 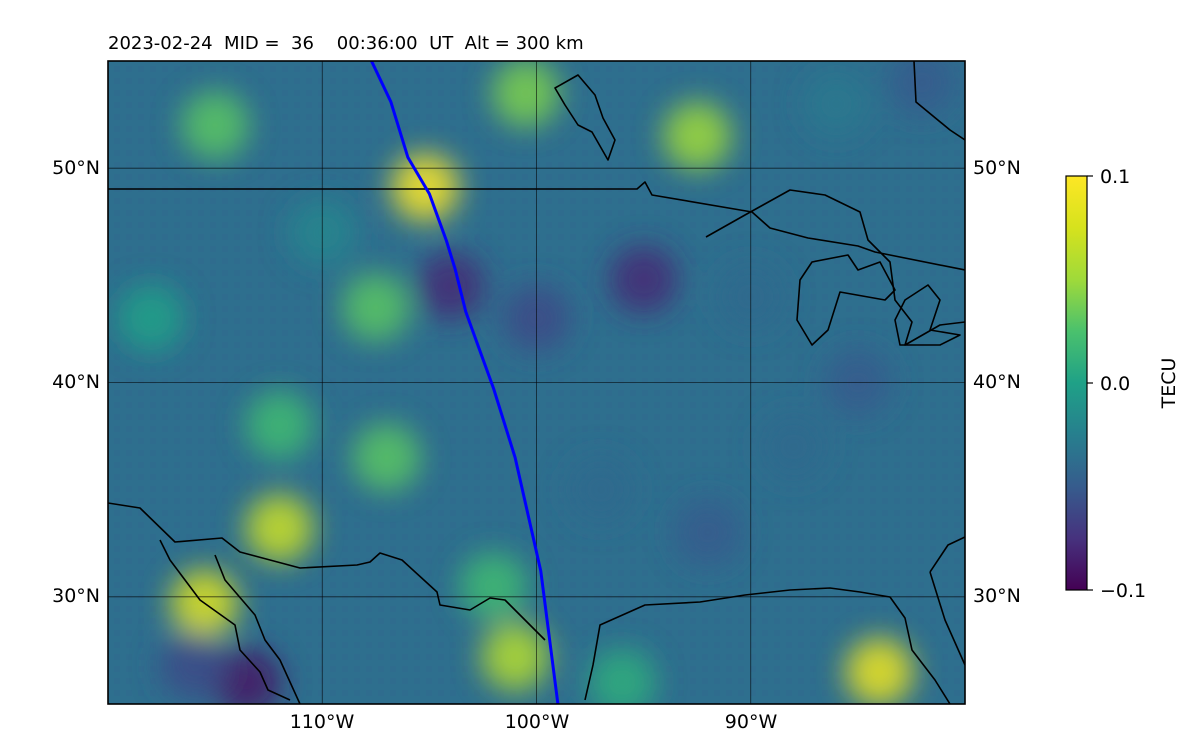 I want to click on colorbar: 0.1 0.0 −0.1 TECU, so click(x=1122, y=384).